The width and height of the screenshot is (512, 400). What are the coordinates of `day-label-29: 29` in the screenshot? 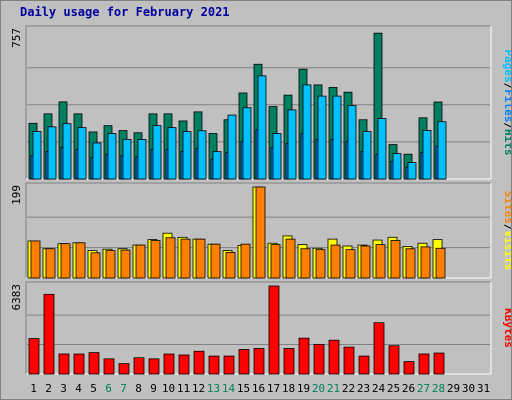 It's located at (453, 388).